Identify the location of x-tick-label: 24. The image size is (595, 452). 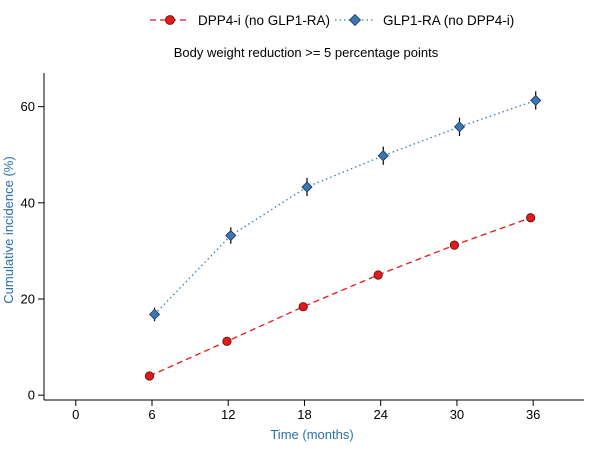
(380, 414).